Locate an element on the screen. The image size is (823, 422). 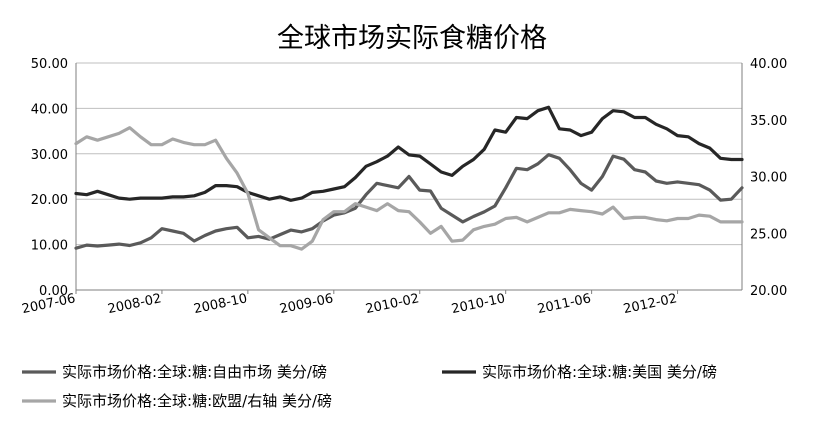
legend-label-3: 实际市场价格:全球:糖:欧盟/右轴 美分/磅 is located at coordinates (197, 401).